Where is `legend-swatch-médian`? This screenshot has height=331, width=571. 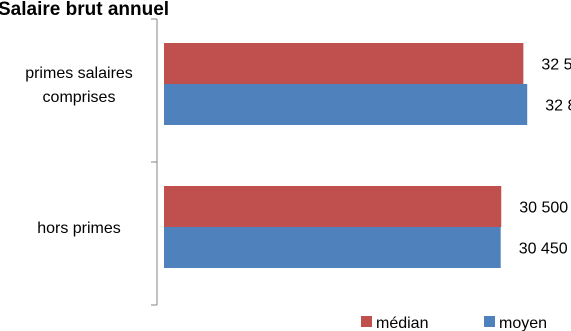 legend-swatch-médian is located at coordinates (366, 321).